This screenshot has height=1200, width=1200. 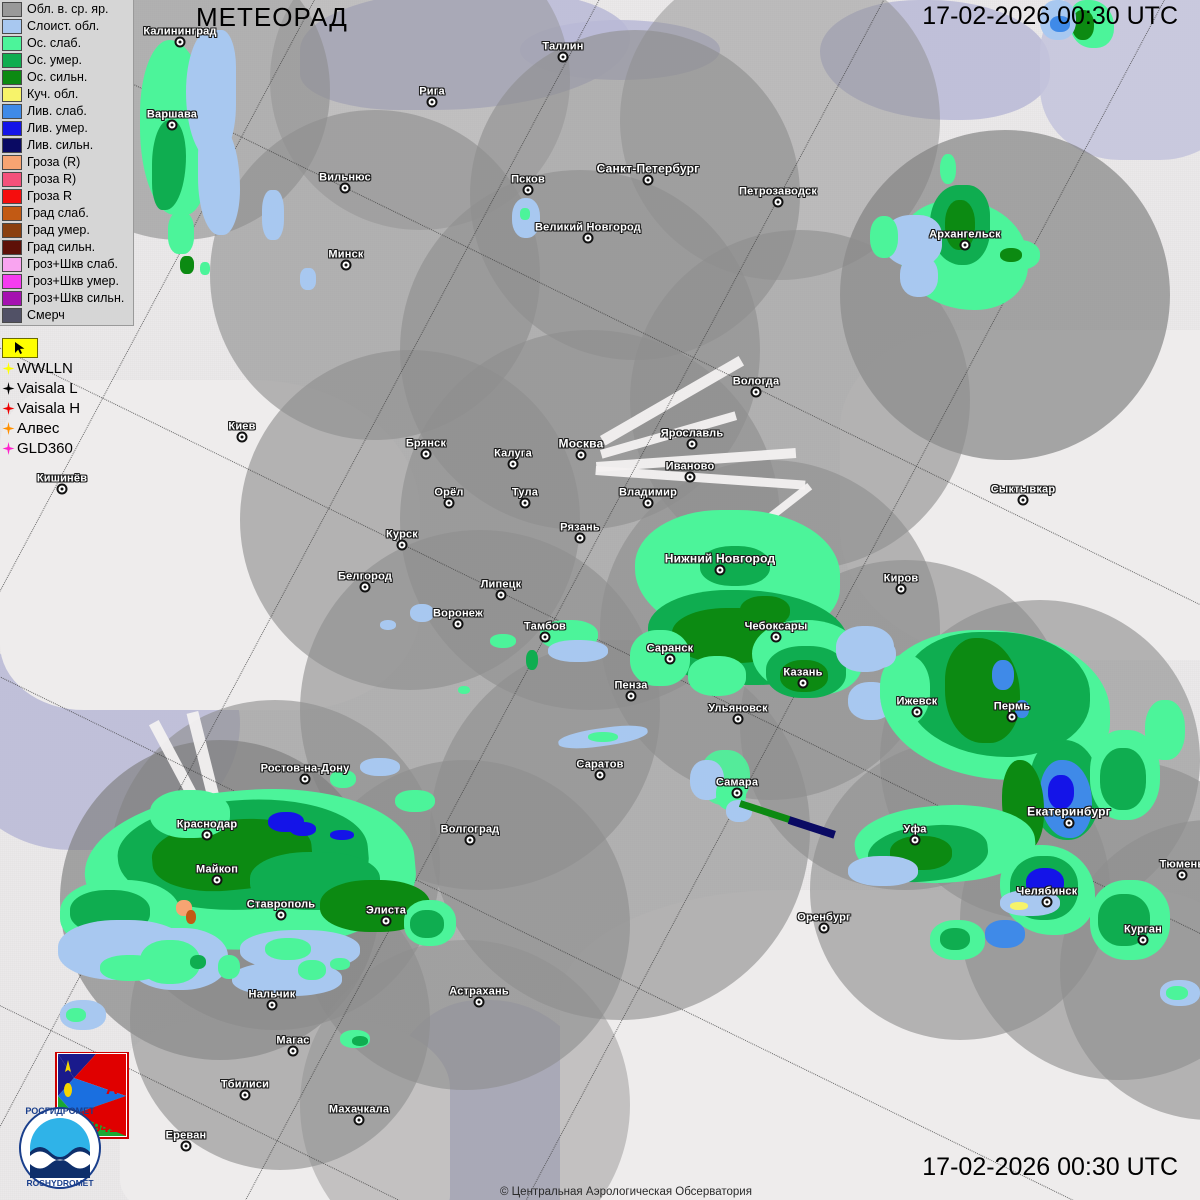 I want to click on city-marker: Калининград, so click(x=179, y=37).